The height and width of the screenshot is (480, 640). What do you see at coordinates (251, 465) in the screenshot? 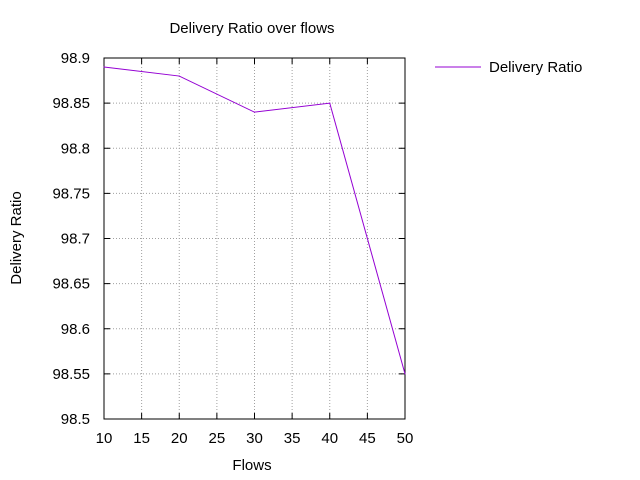
I see `x-axis-label: Flows` at bounding box center [251, 465].